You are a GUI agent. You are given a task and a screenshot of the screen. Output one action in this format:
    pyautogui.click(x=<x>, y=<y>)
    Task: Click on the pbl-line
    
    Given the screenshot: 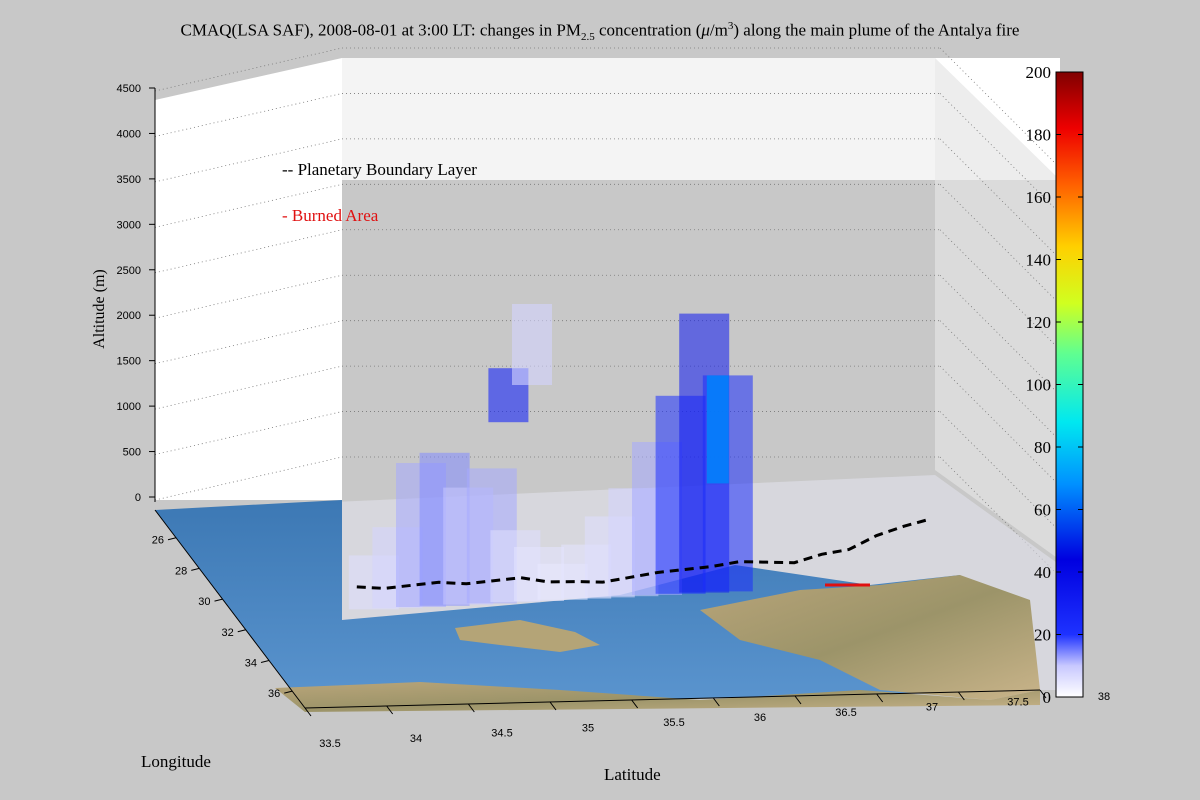 What is the action you would take?
    pyautogui.click(x=644, y=553)
    